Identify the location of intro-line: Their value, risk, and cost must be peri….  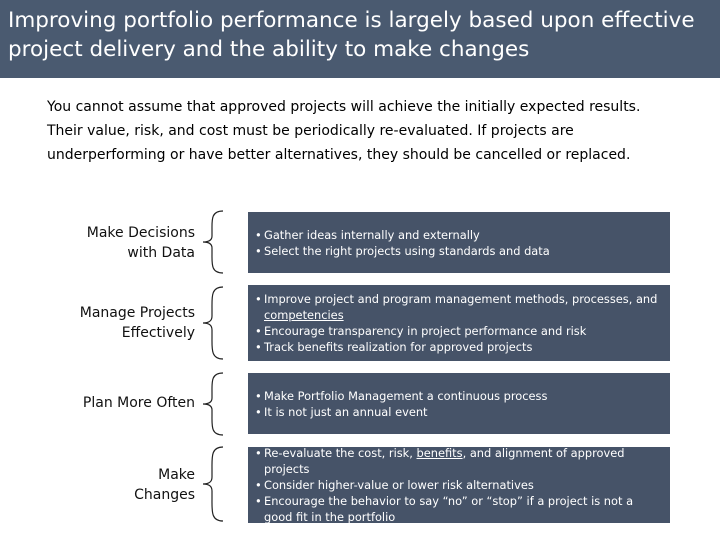
(310, 131).